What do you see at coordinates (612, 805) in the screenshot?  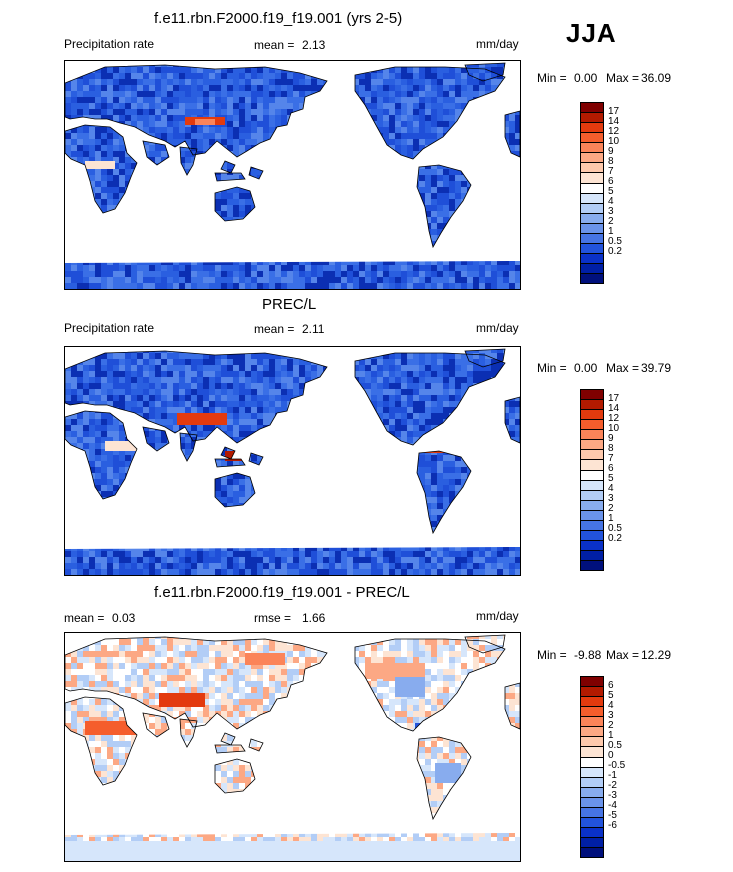 I see `colorbar-tick-label: -4` at bounding box center [612, 805].